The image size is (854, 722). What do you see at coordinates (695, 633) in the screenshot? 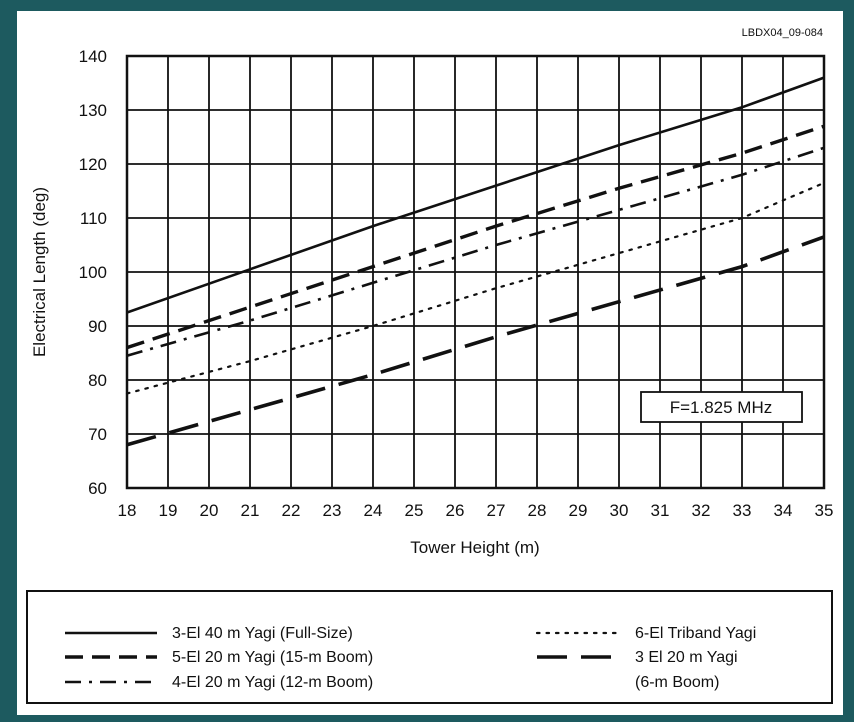
I see `legend-label-4: 6-El Triband Yagi` at bounding box center [695, 633].